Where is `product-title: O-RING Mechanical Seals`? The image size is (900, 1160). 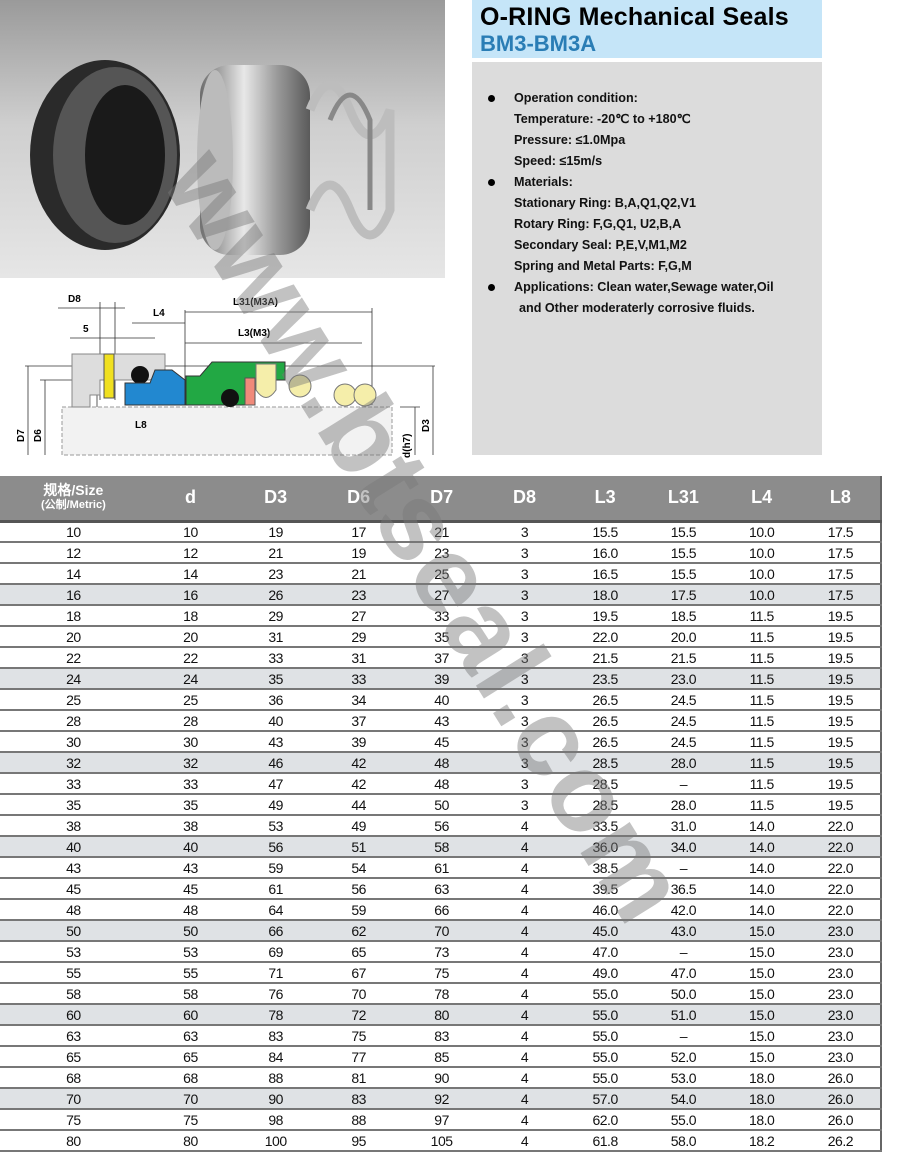 product-title: O-RING Mechanical Seals is located at coordinates (634, 17).